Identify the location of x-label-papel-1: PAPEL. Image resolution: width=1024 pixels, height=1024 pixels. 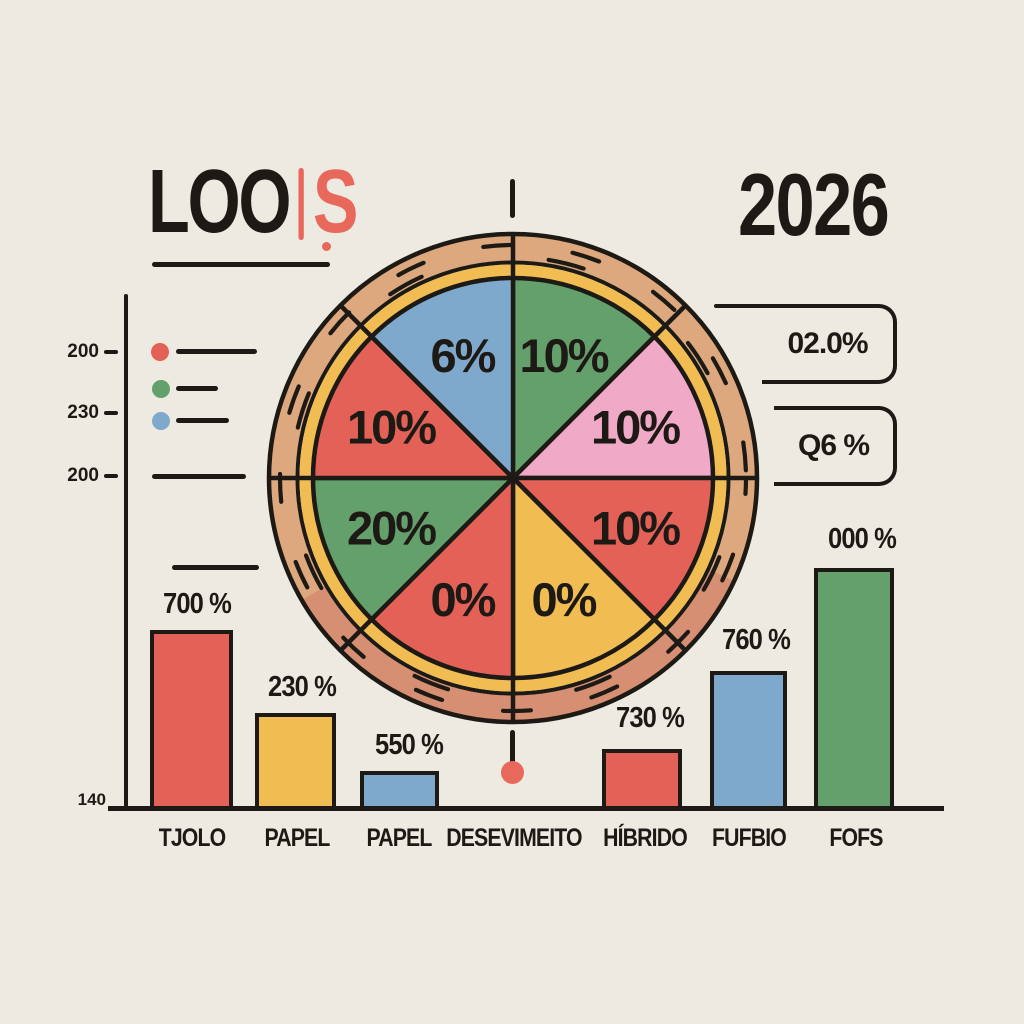
(297, 838).